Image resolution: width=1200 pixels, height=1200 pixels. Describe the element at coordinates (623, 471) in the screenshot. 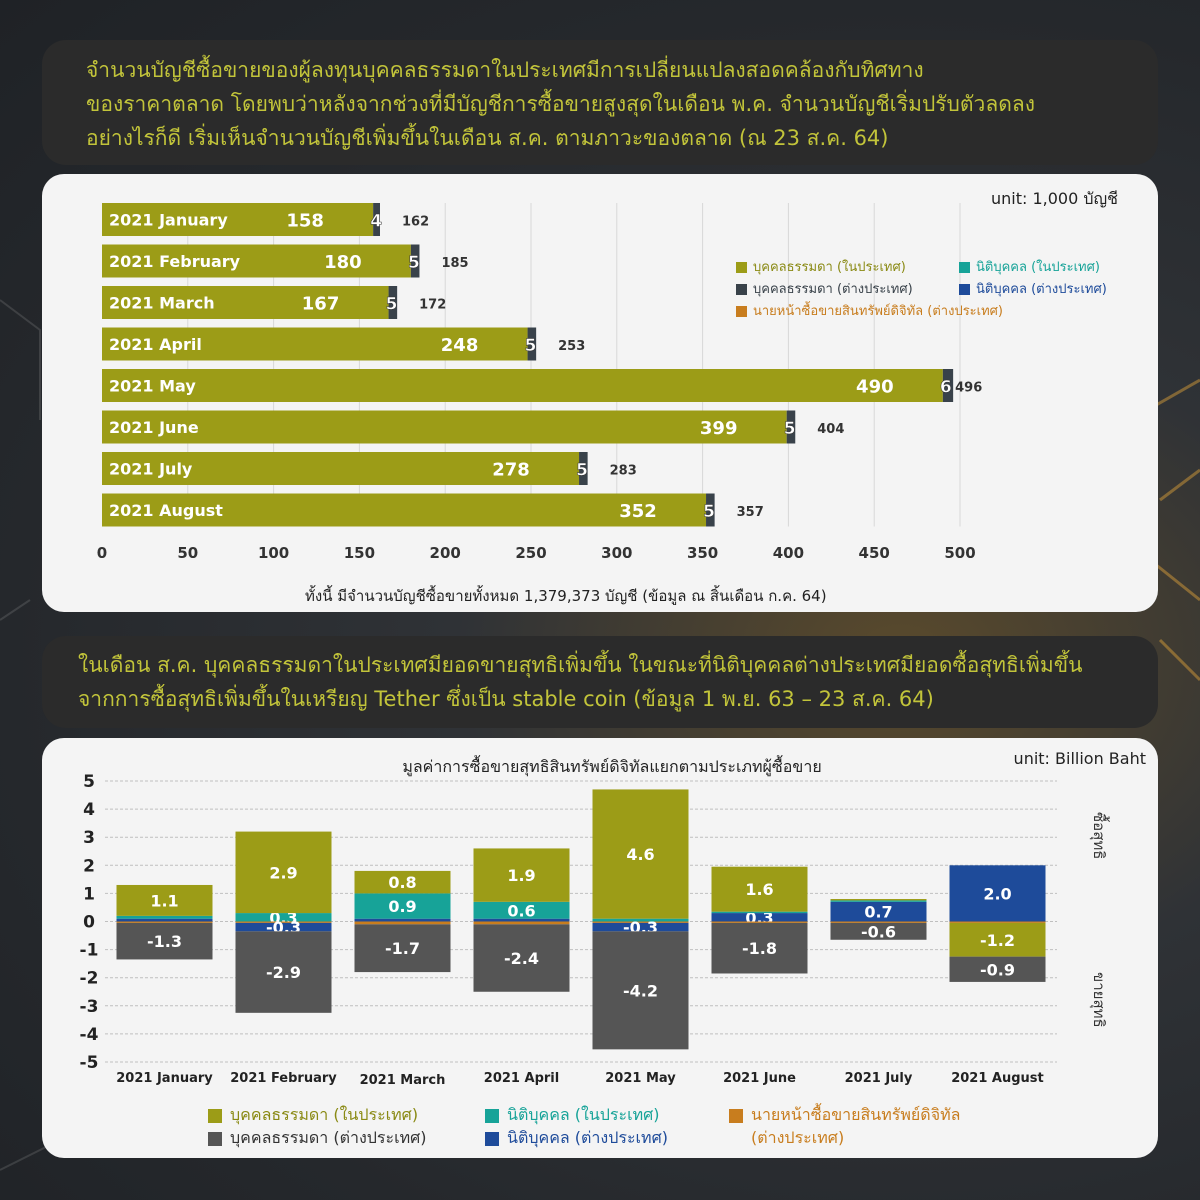

I see `total-label: 283` at that location.